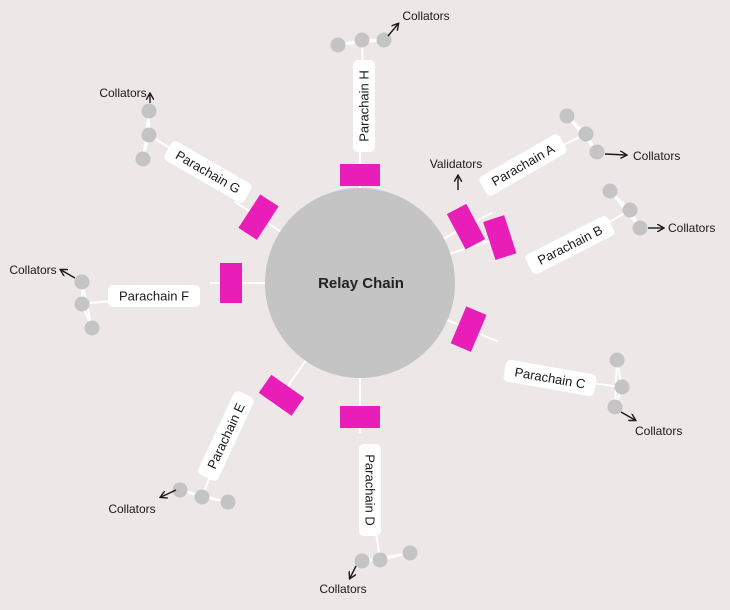 This screenshot has width=730, height=610. I want to click on collators-label-g: Collators, so click(122, 93).